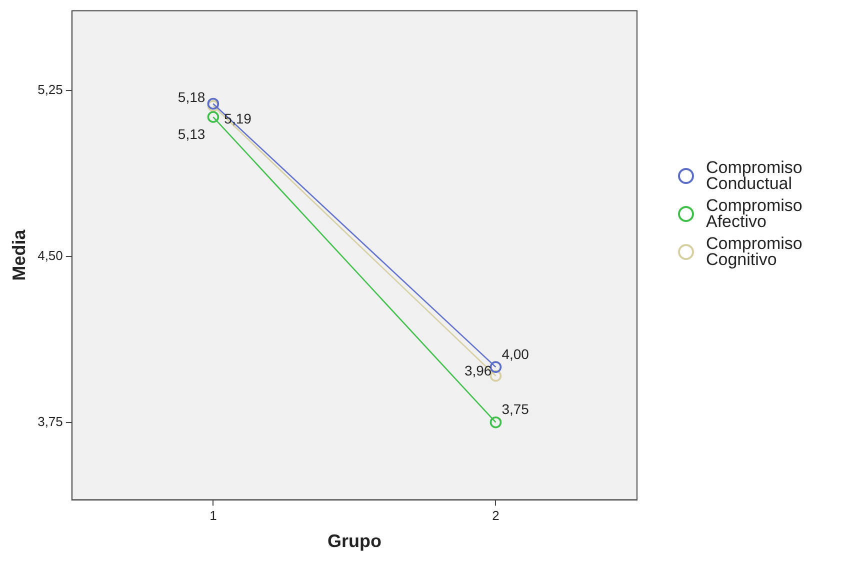 The width and height of the screenshot is (847, 562). Describe the element at coordinates (50, 421) in the screenshot. I see `y-tick-label: 3,75` at that location.